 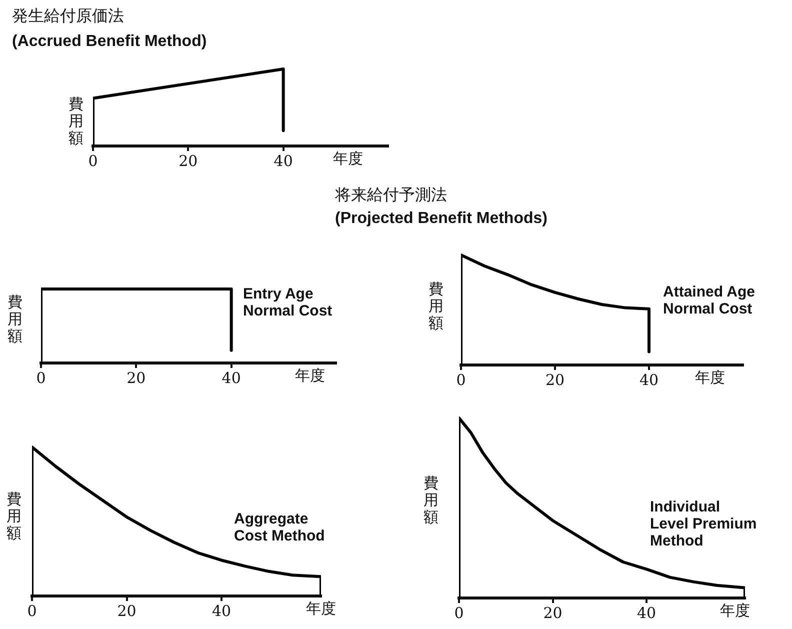 What do you see at coordinates (441, 219) in the screenshot?
I see `text: (Projected Benefit Methods)` at bounding box center [441, 219].